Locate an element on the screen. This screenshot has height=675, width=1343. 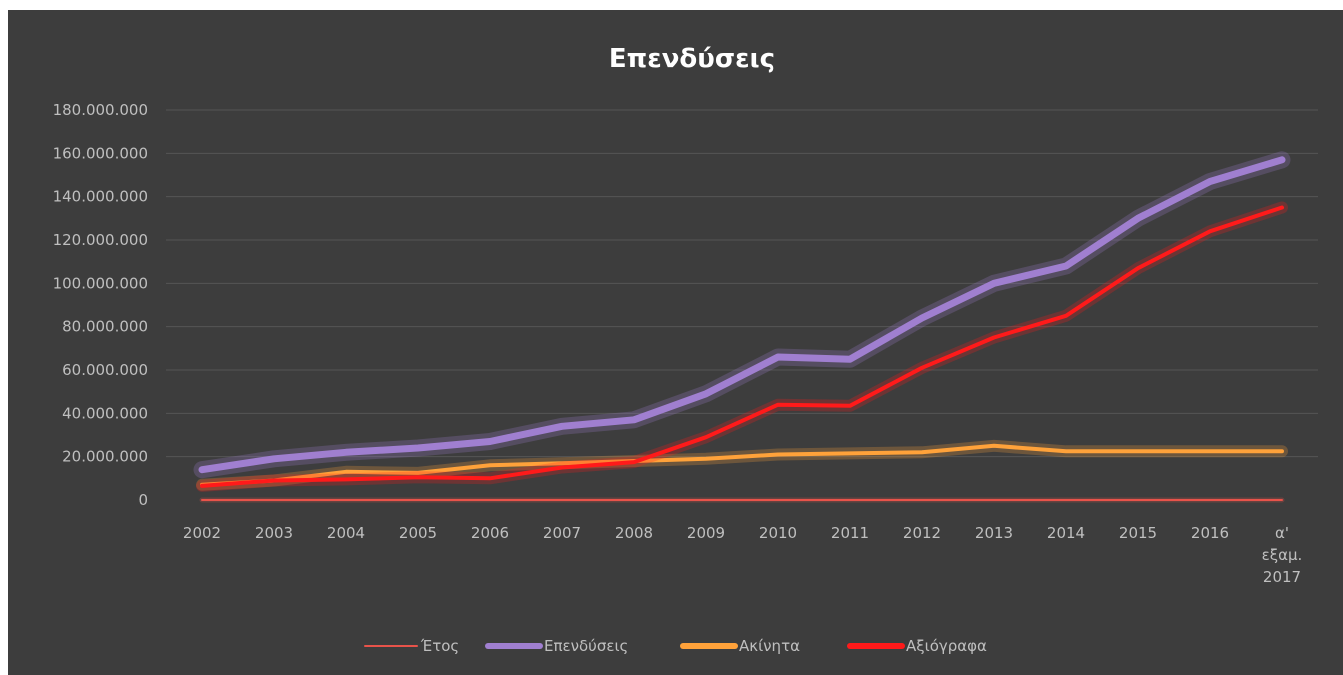
x-tick-label: 2005 is located at coordinates (418, 533).